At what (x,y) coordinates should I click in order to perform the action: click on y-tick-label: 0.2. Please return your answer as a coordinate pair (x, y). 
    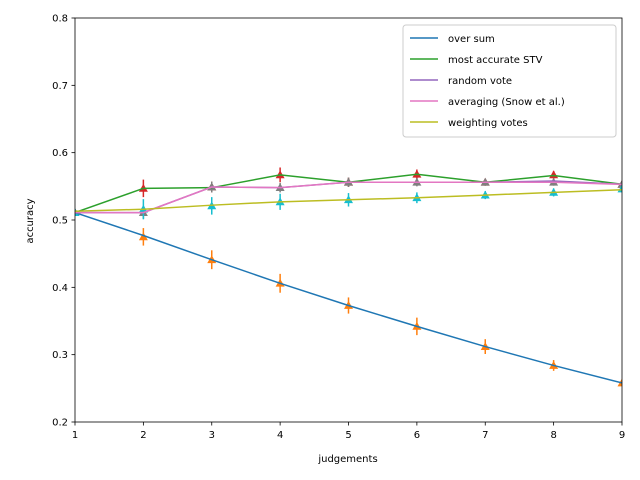
    Looking at the image, I should click on (60, 423).